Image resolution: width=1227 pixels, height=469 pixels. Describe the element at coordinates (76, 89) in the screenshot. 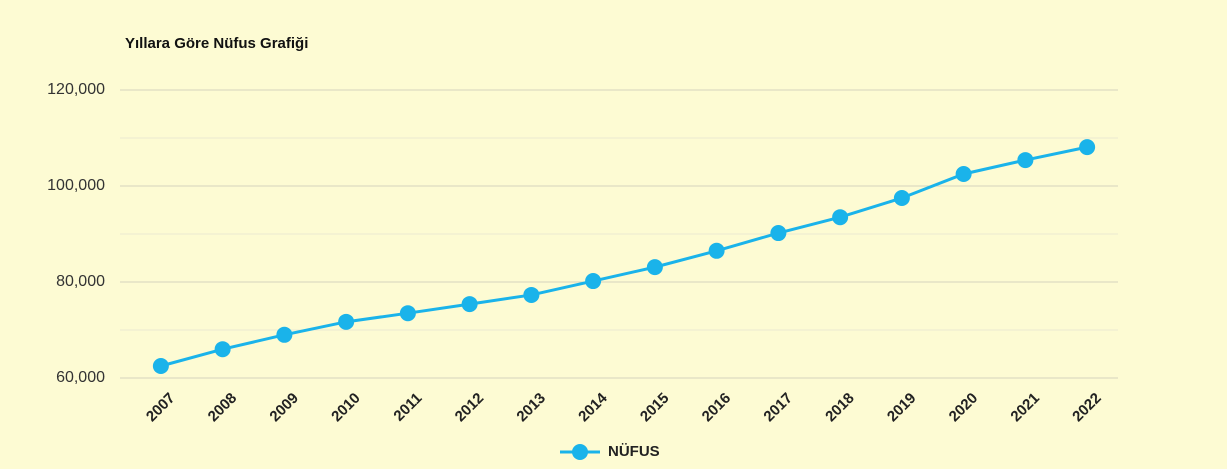

I see `y-tick-label: 120,000` at that location.